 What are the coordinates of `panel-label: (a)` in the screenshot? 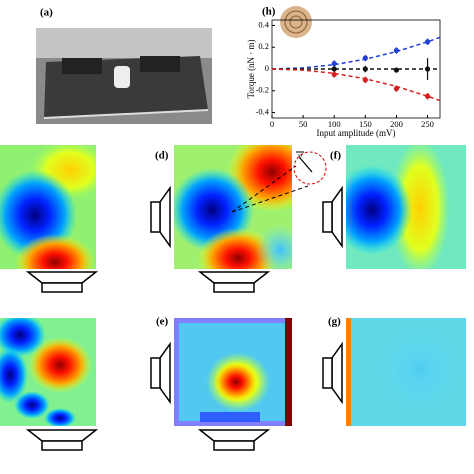 It's located at (46, 13).